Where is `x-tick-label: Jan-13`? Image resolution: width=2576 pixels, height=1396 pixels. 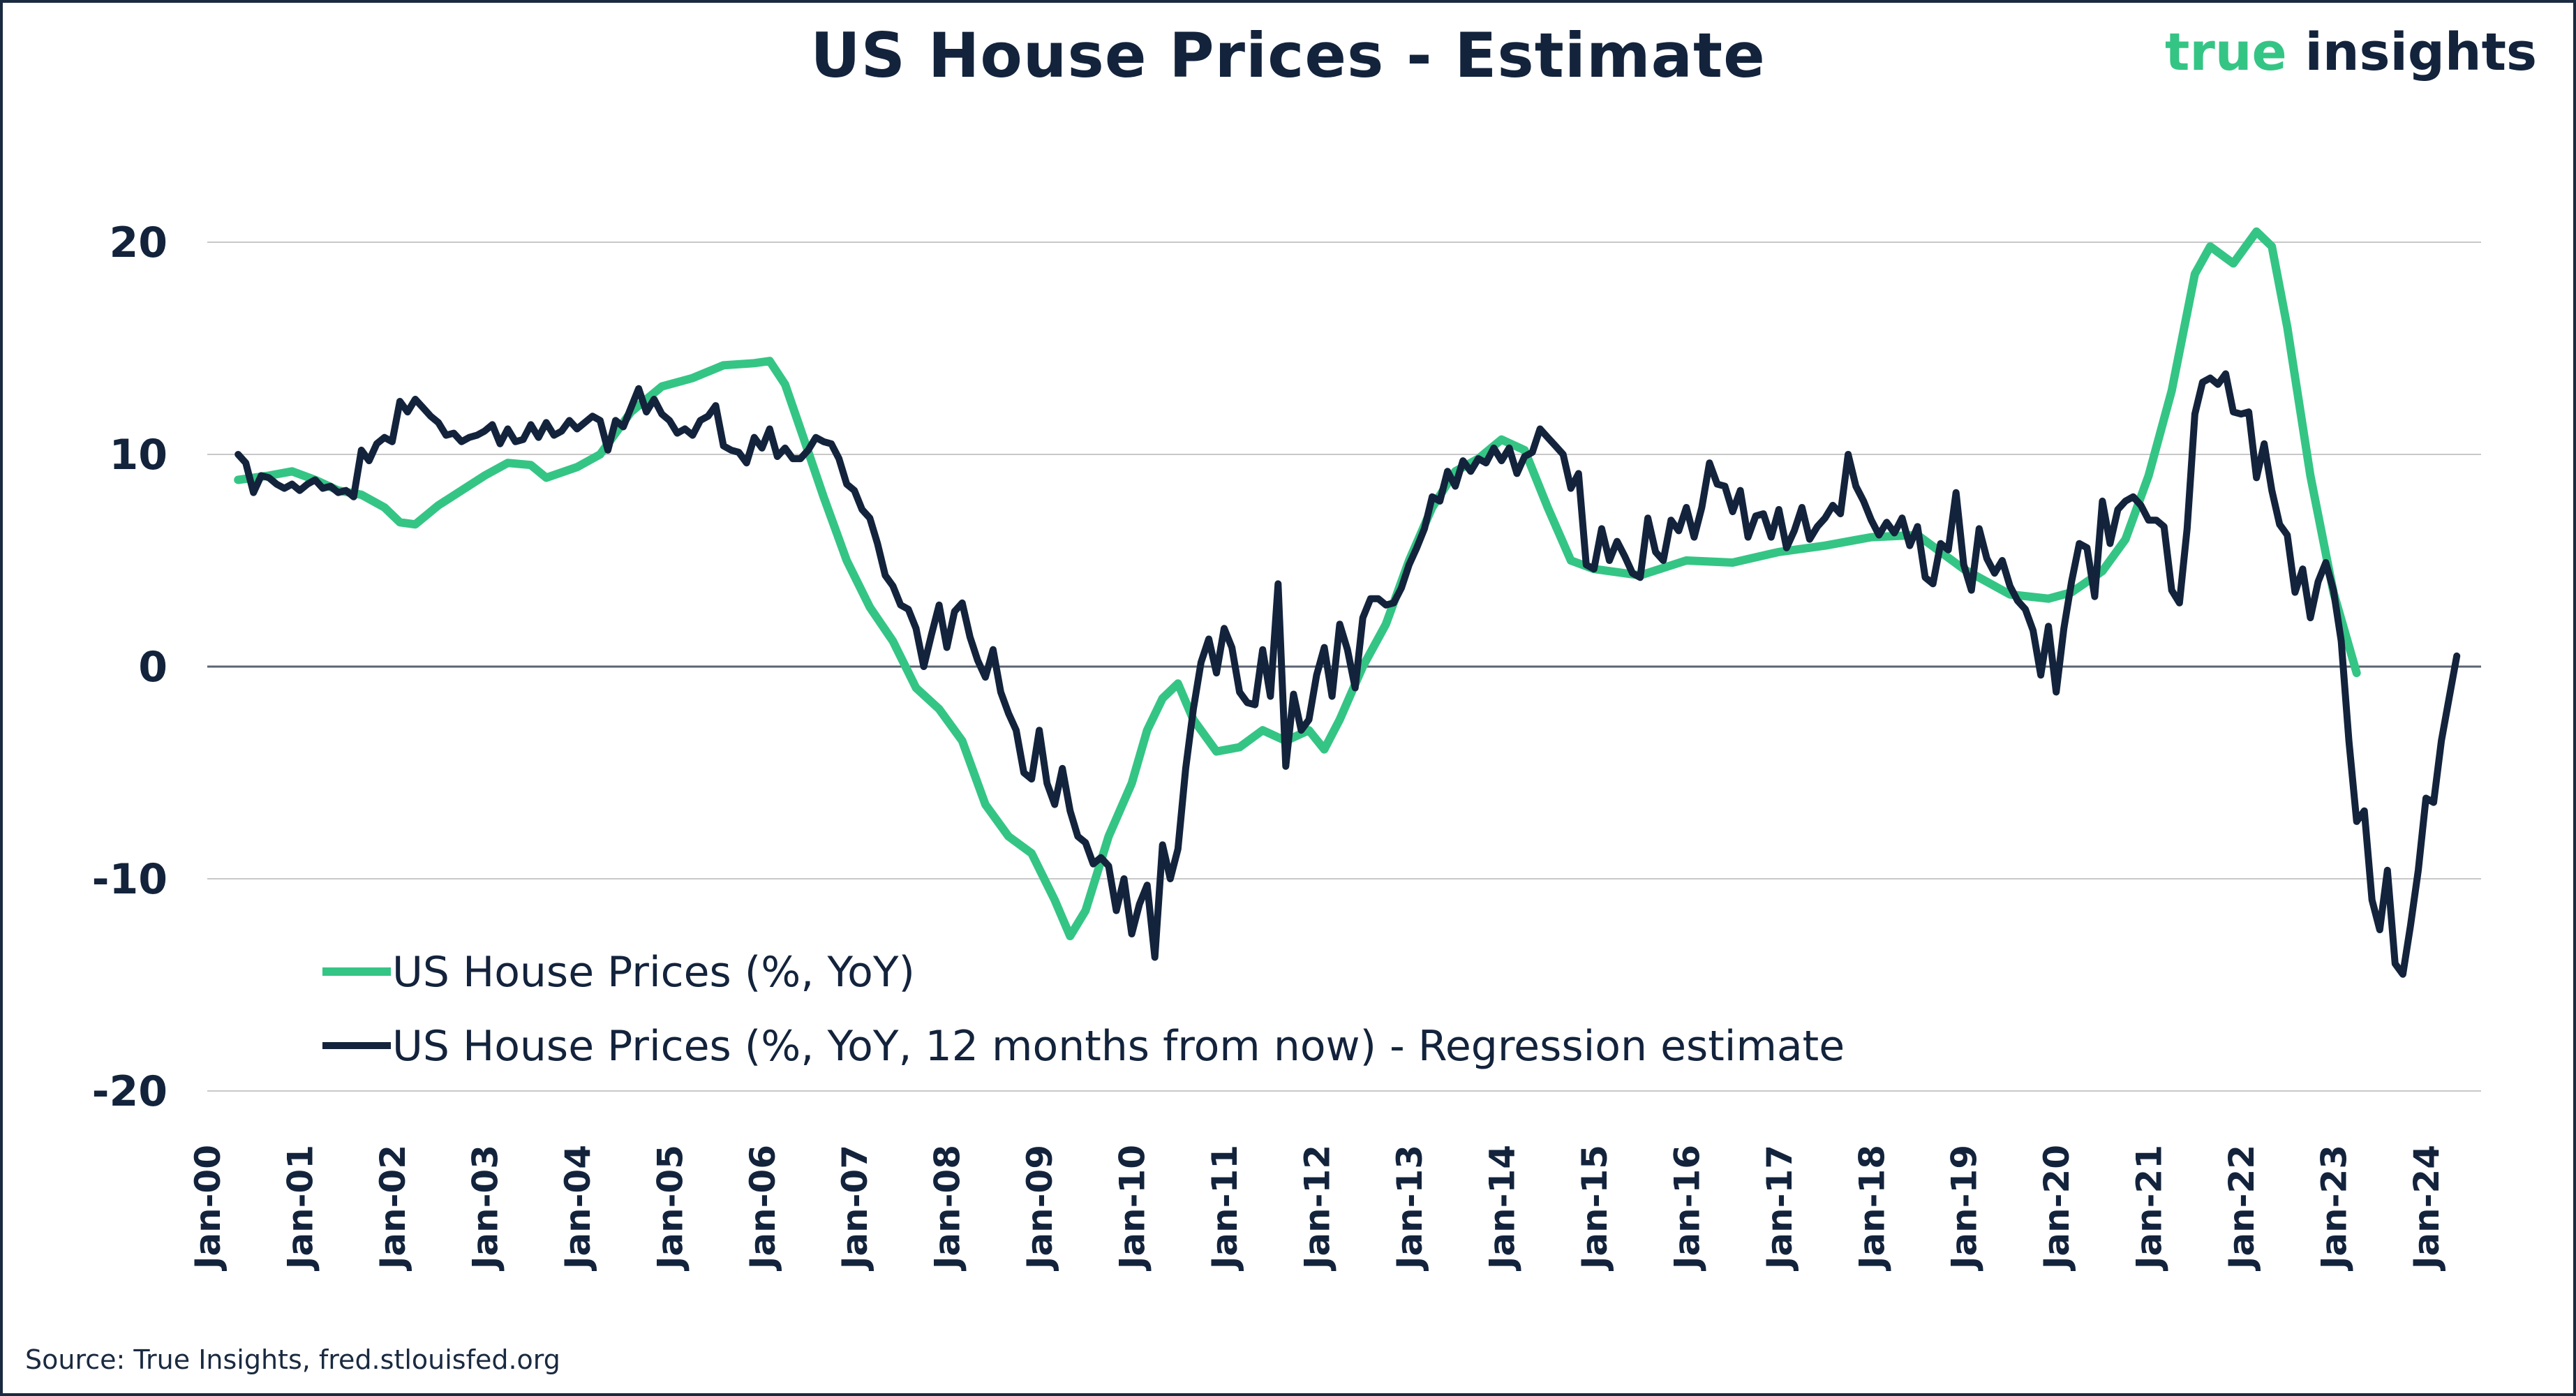 x-tick-label: Jan-13 is located at coordinates (1410, 1208).